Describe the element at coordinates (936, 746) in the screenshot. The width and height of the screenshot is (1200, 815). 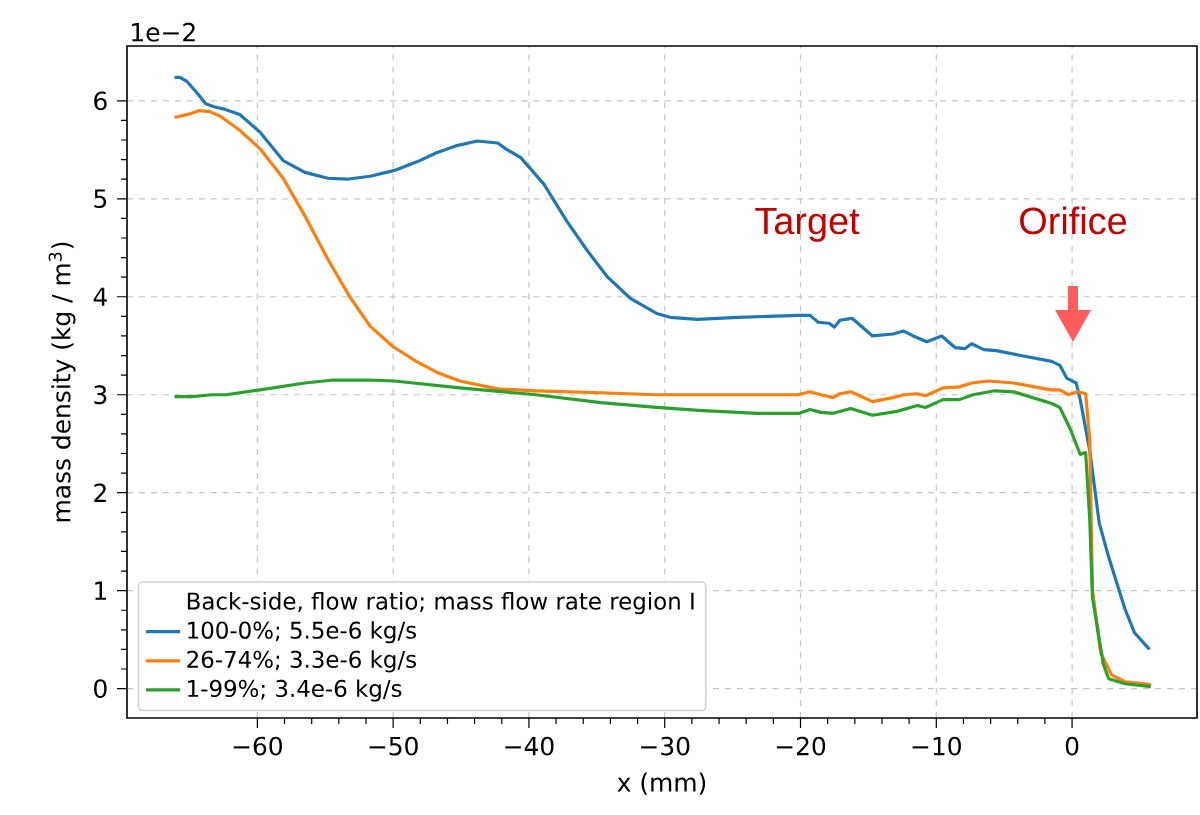
I see `x-tick-label: −10` at that location.